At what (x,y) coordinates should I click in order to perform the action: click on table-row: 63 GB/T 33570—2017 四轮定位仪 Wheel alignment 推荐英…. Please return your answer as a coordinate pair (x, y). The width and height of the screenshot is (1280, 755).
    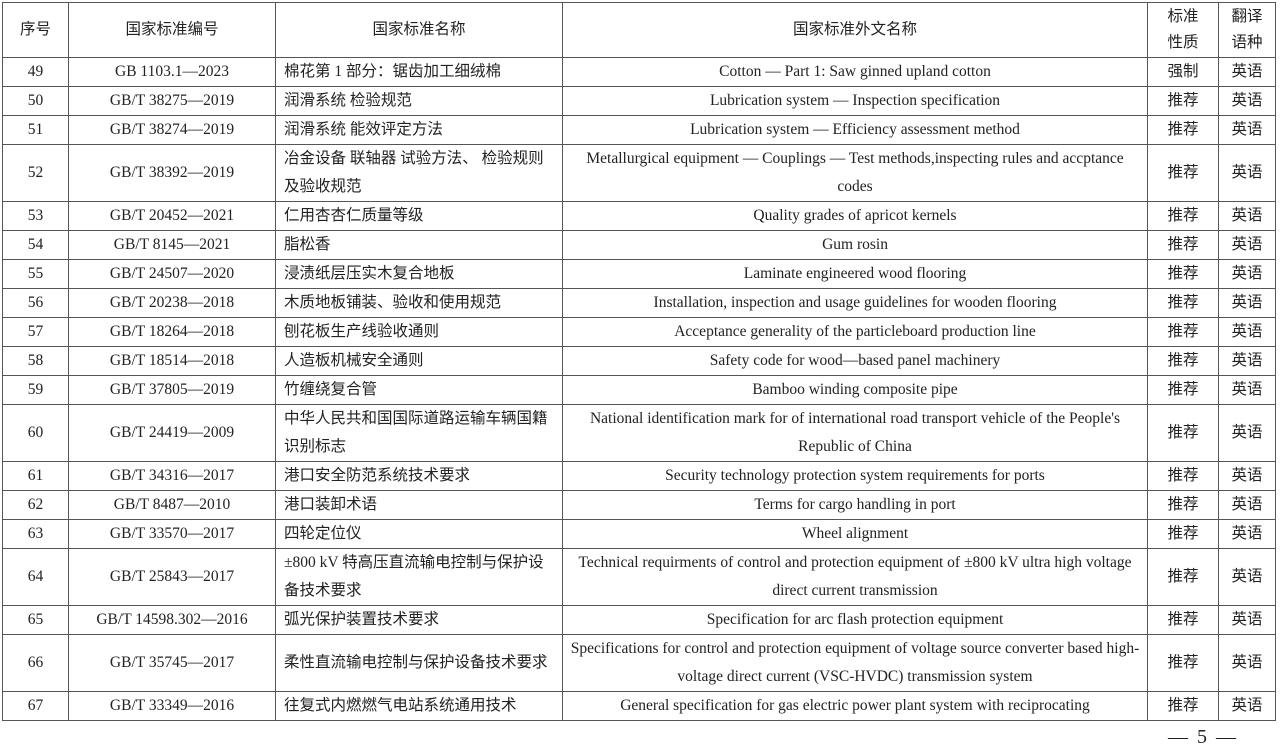
    Looking at the image, I should click on (639, 534).